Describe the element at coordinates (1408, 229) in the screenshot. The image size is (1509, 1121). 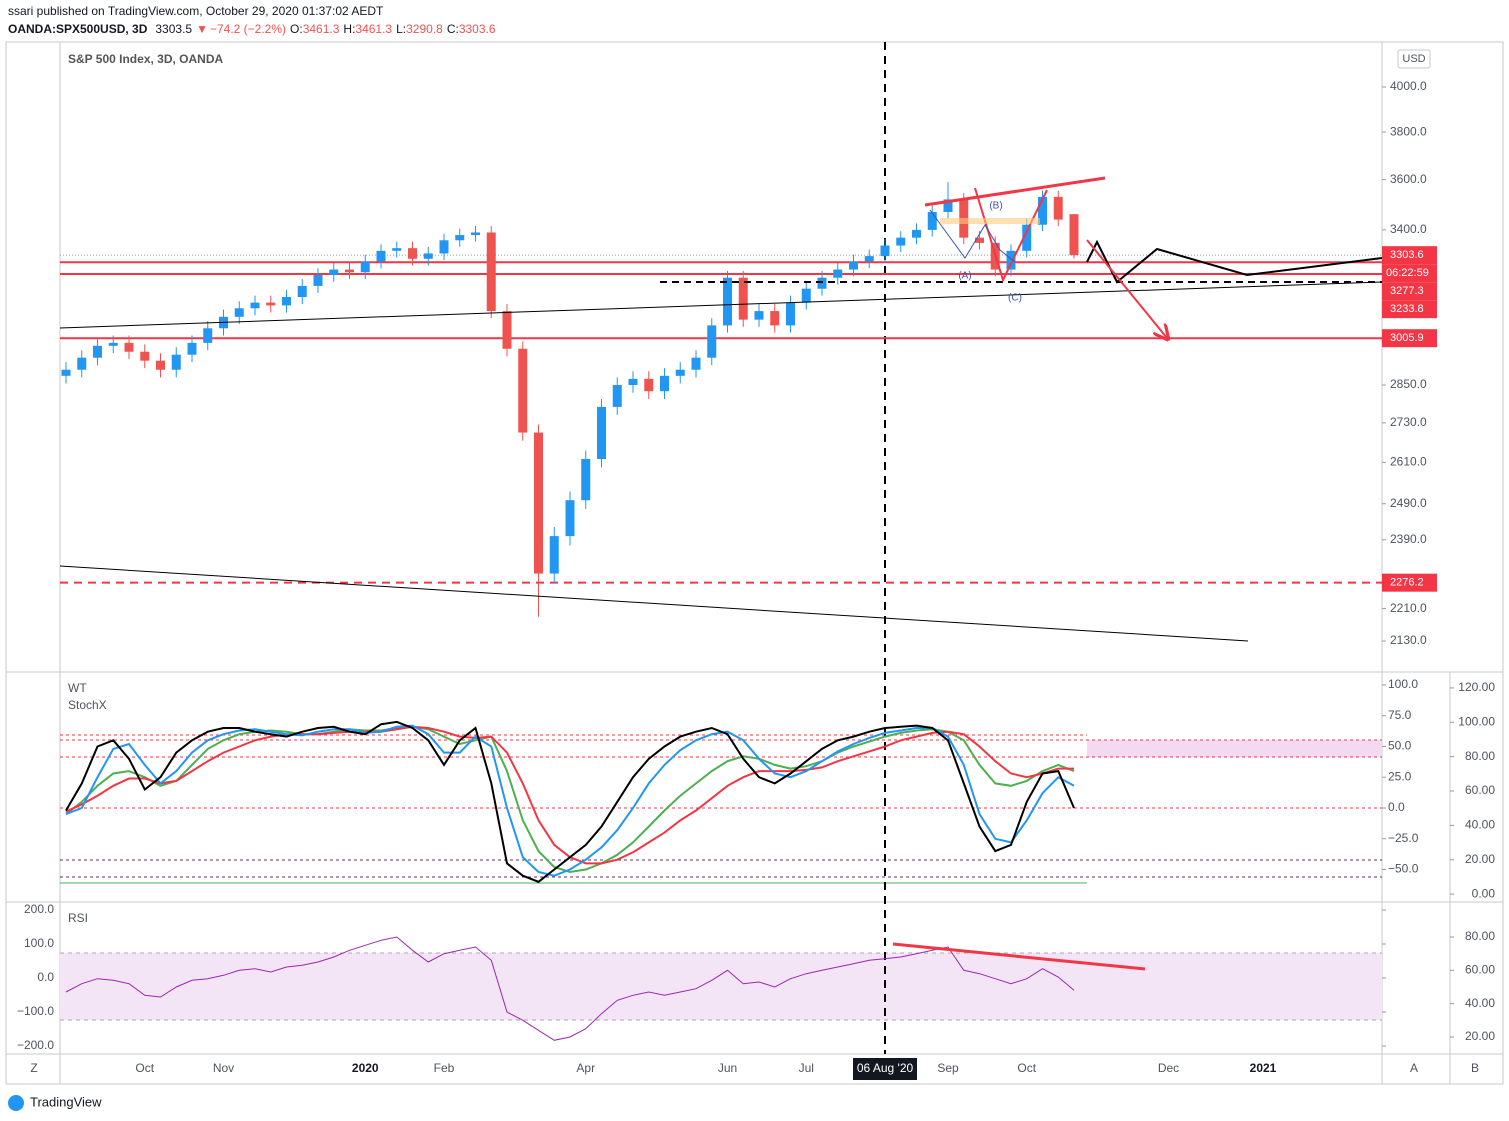
I see `y-tick-label: 3400.0` at that location.